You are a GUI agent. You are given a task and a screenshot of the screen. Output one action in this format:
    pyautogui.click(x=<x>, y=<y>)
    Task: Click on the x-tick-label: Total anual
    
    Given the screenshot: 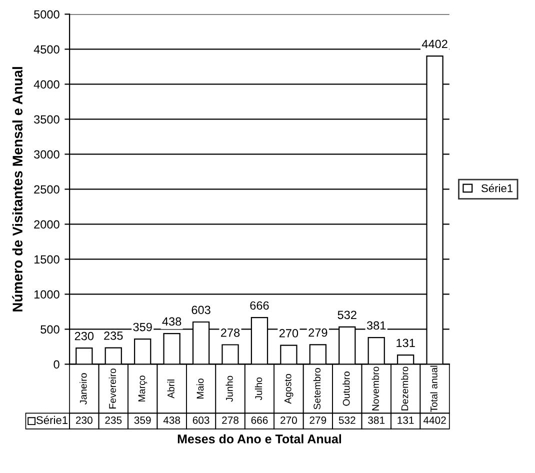 What is the action you would take?
    pyautogui.click(x=434, y=389)
    